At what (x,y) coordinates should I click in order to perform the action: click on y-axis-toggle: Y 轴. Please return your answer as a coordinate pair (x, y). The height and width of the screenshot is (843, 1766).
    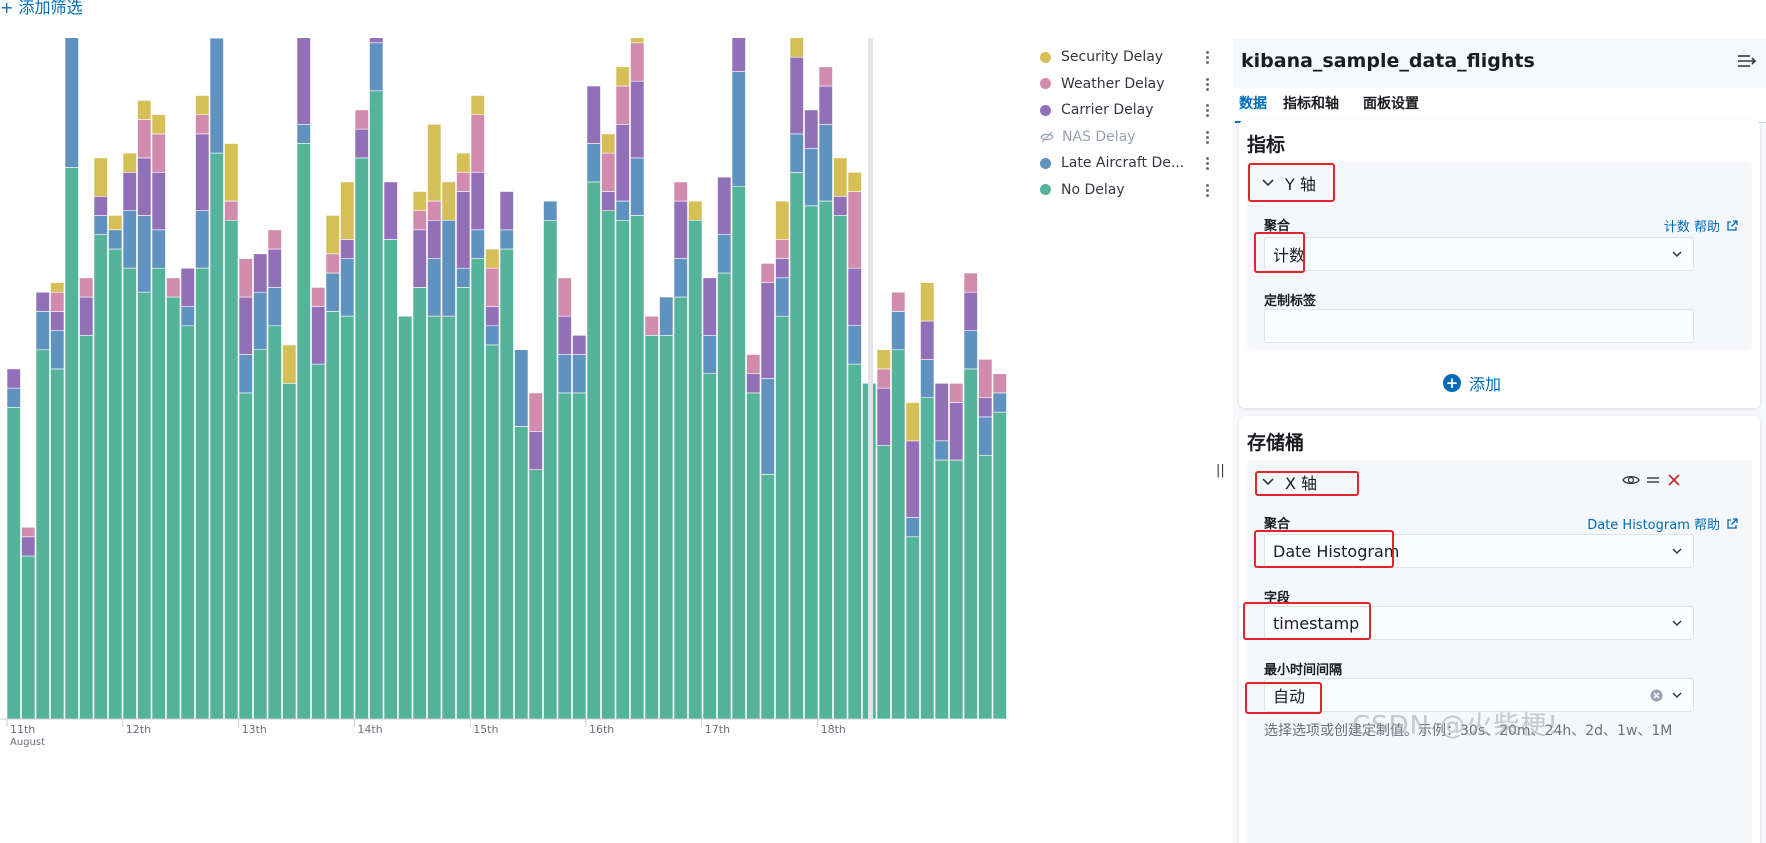
    Looking at the image, I should click on (1288, 183).